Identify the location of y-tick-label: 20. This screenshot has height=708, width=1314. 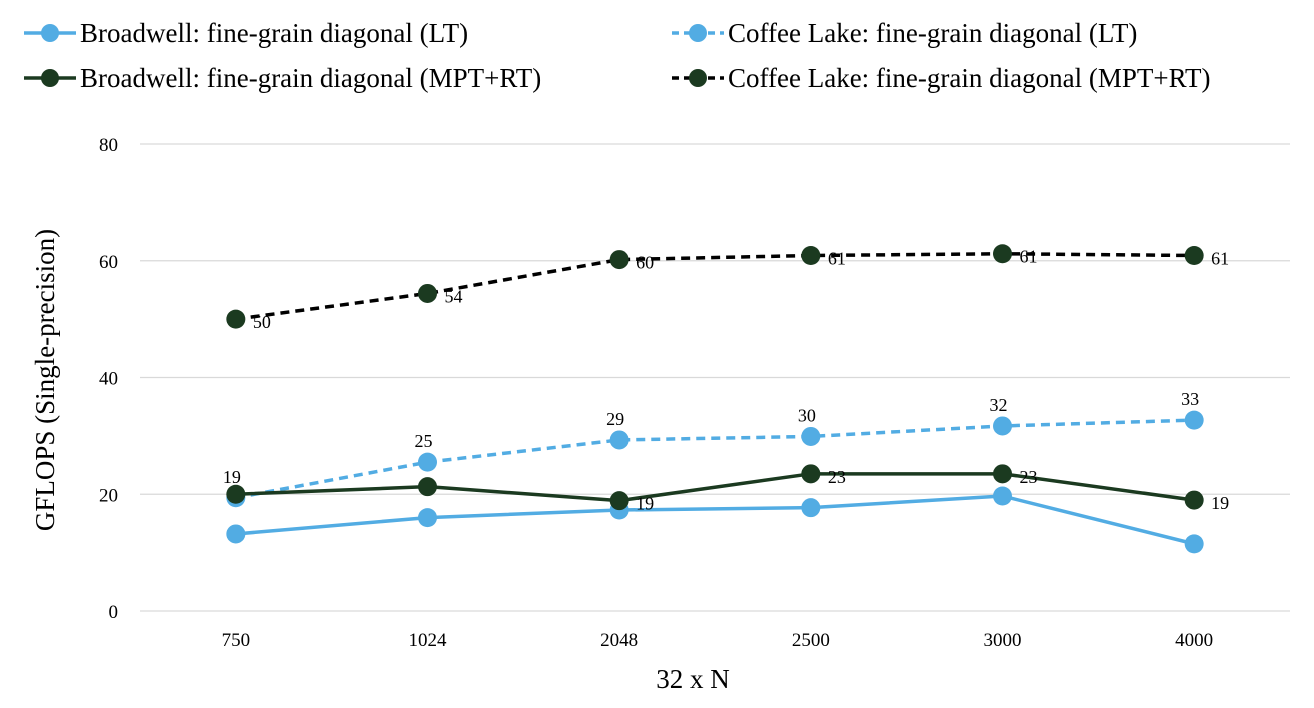
(108, 495).